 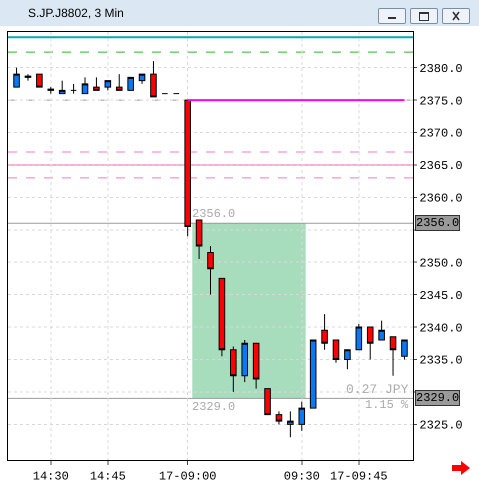 I want to click on ref-line-label: 2356.0, so click(x=214, y=214).